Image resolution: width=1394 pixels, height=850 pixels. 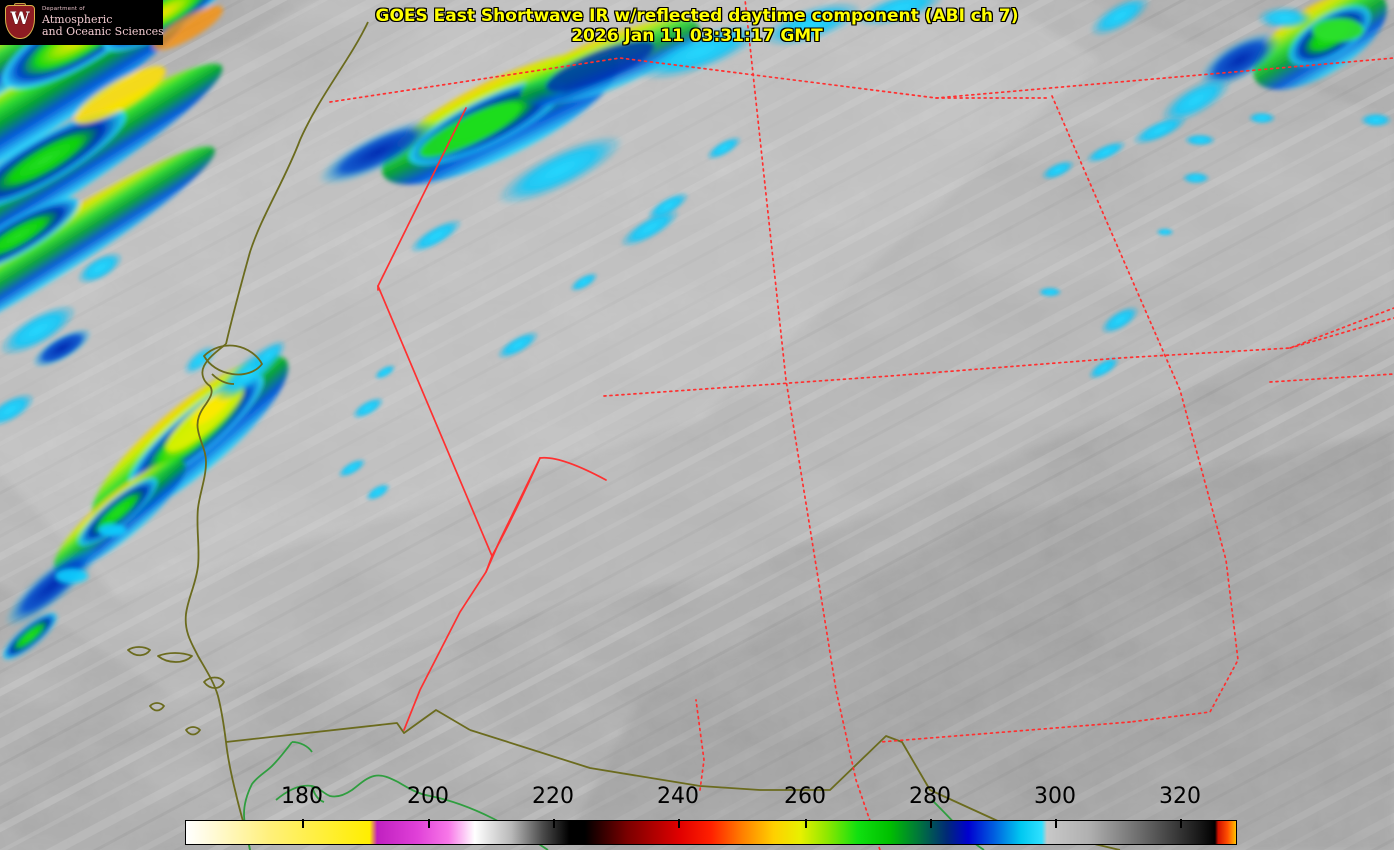 I want to click on logo-department-kicker: Department of, so click(x=63, y=9).